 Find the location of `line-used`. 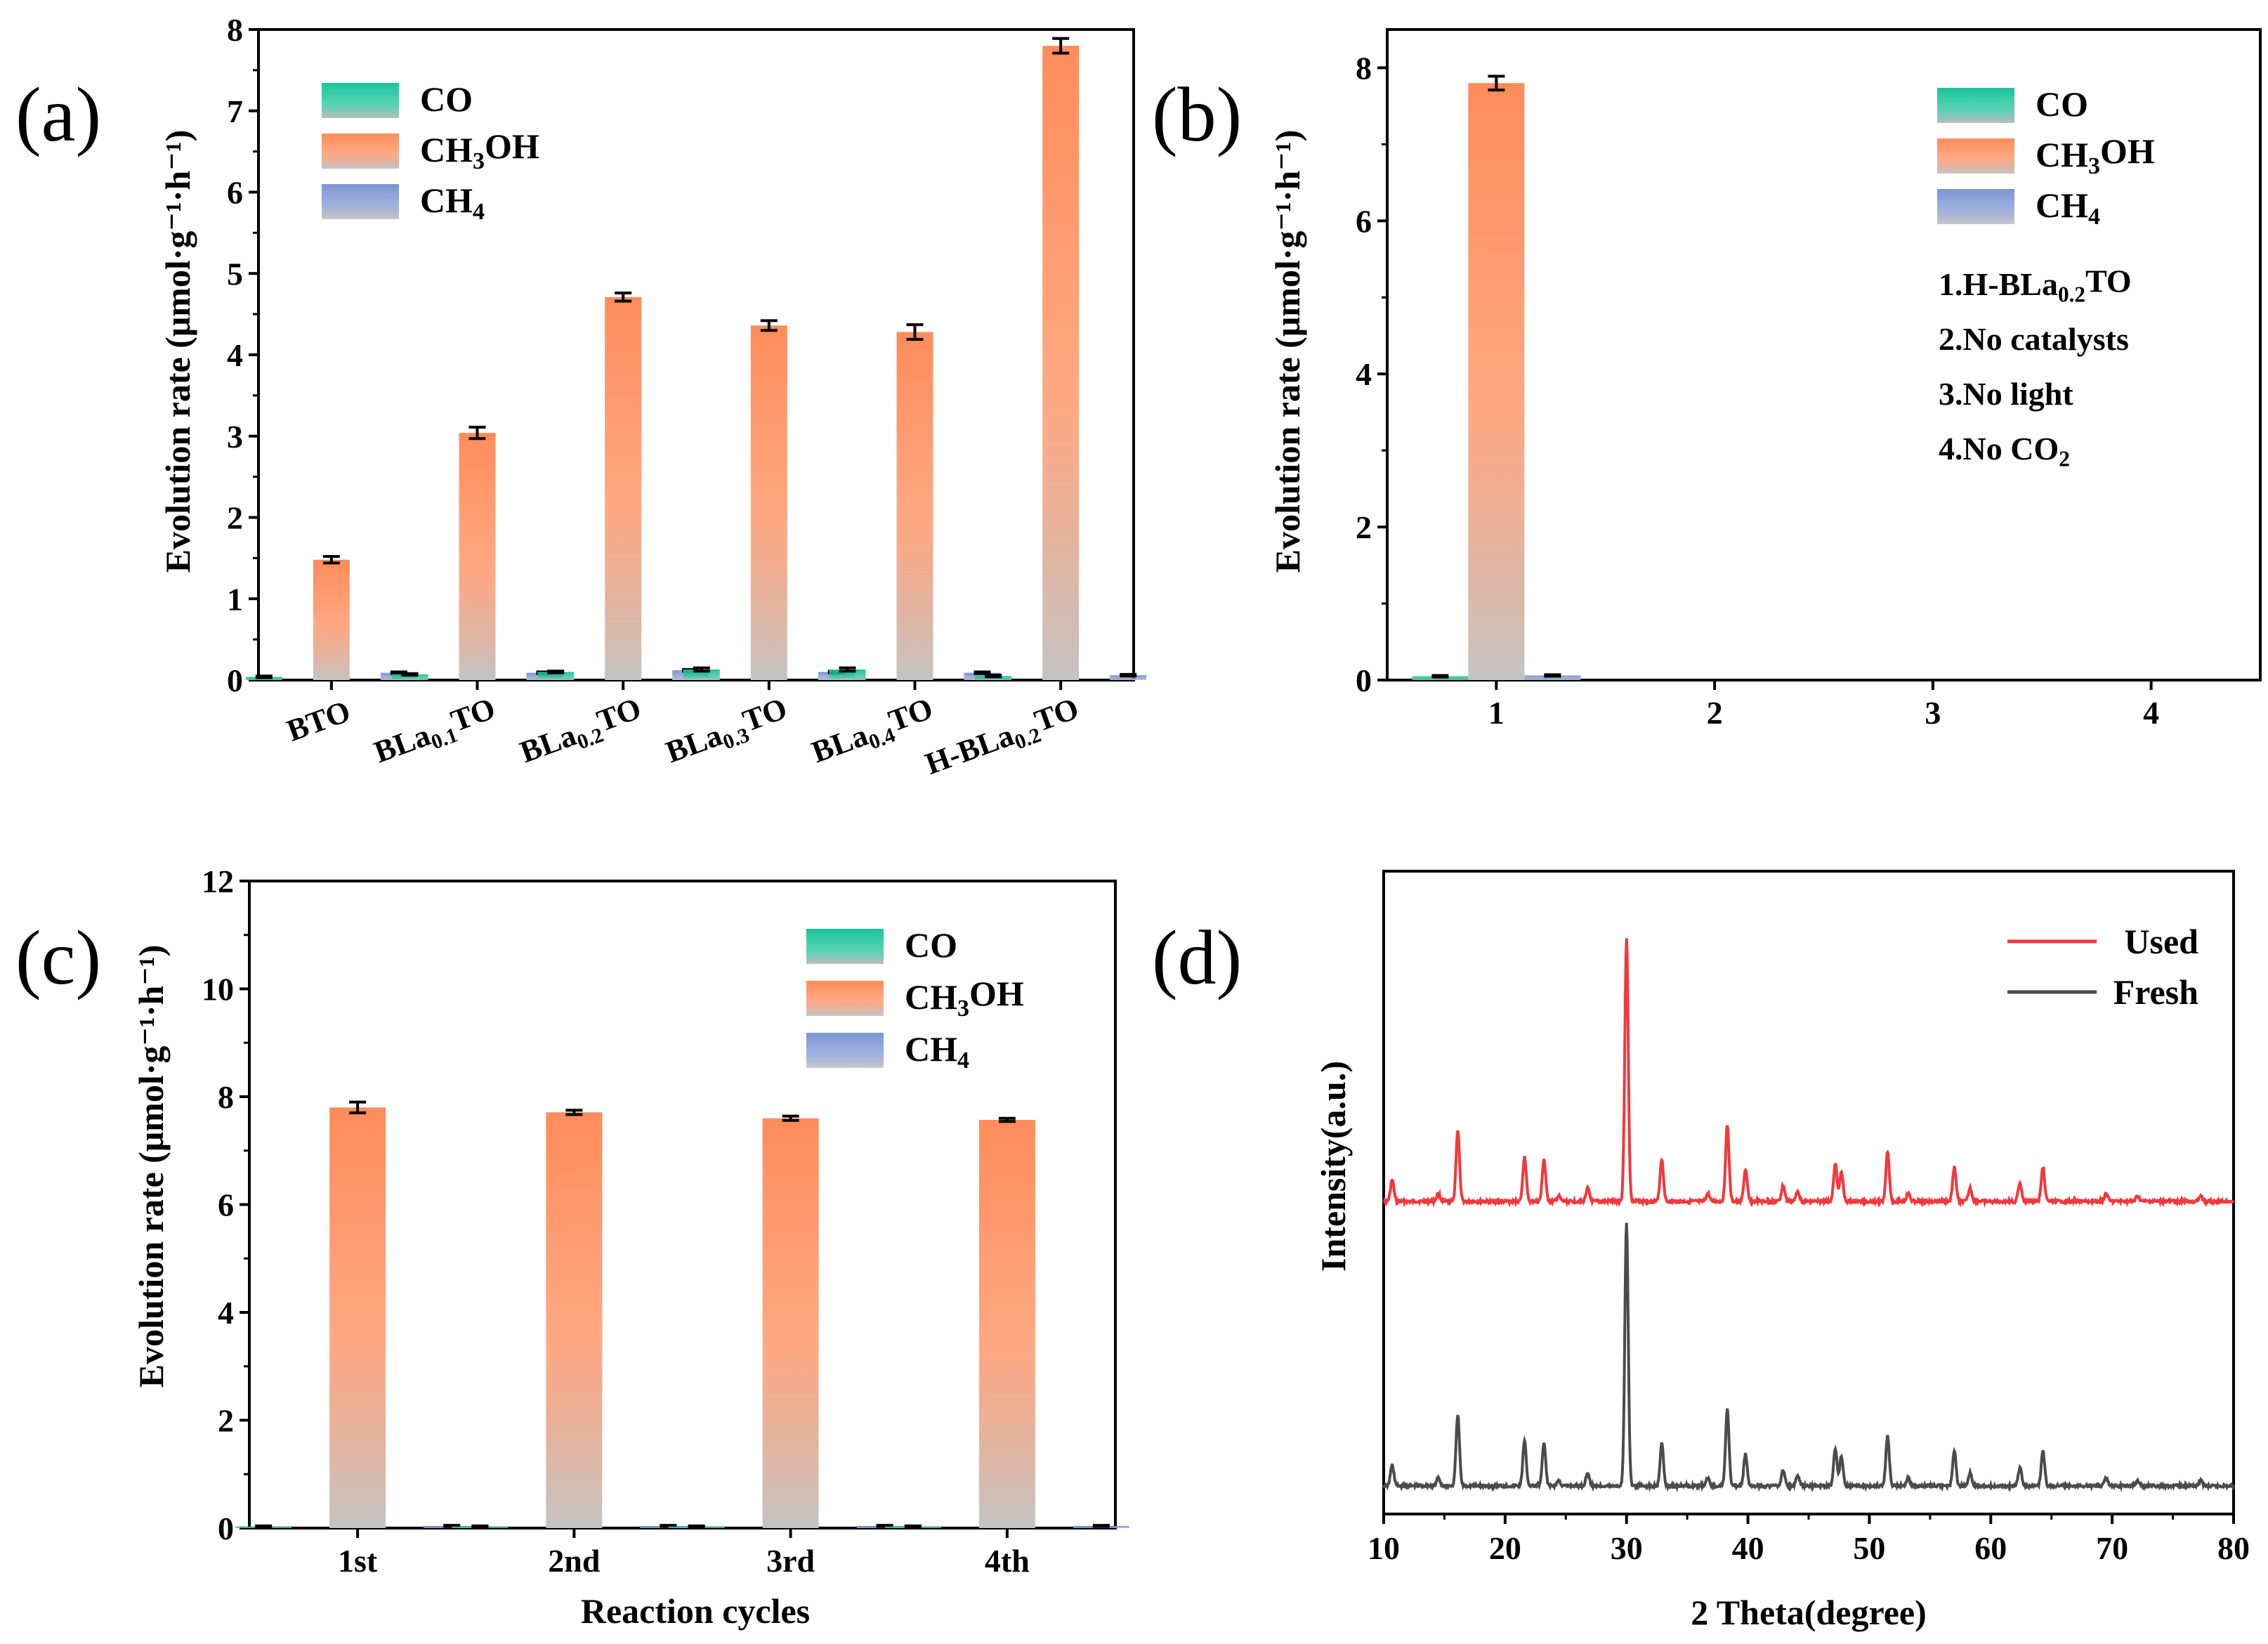

line-used is located at coordinates (1808, 1073).